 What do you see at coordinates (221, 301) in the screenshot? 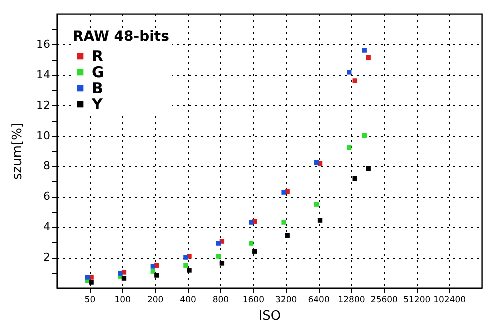
I see `x-tick-label: 800` at bounding box center [221, 301].